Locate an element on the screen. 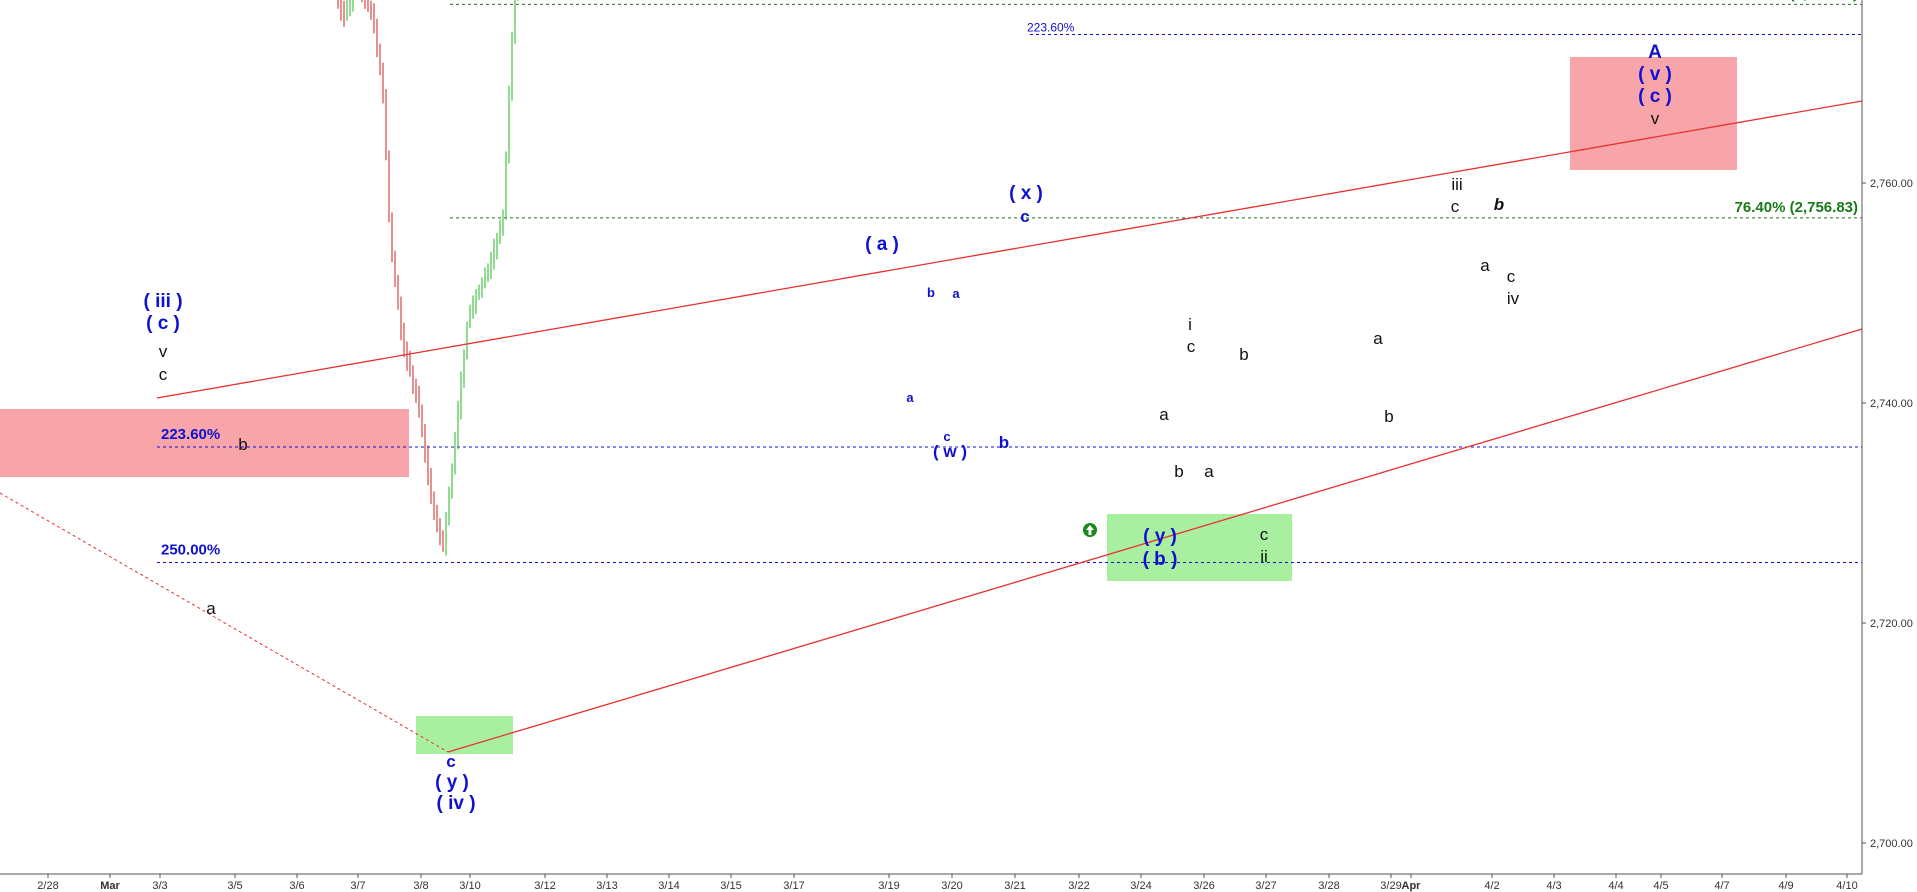 This screenshot has height=892, width=1917. small-blue-fib-label: 223.60% is located at coordinates (1051, 28).